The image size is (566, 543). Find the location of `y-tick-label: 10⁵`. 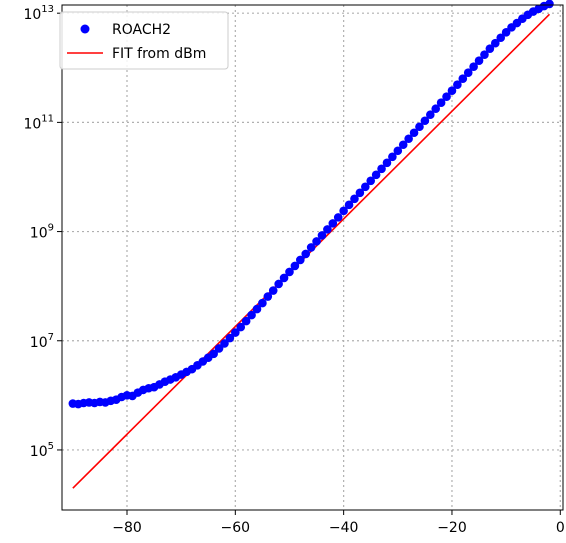

y-tick-label: 10⁵ is located at coordinates (42, 450).